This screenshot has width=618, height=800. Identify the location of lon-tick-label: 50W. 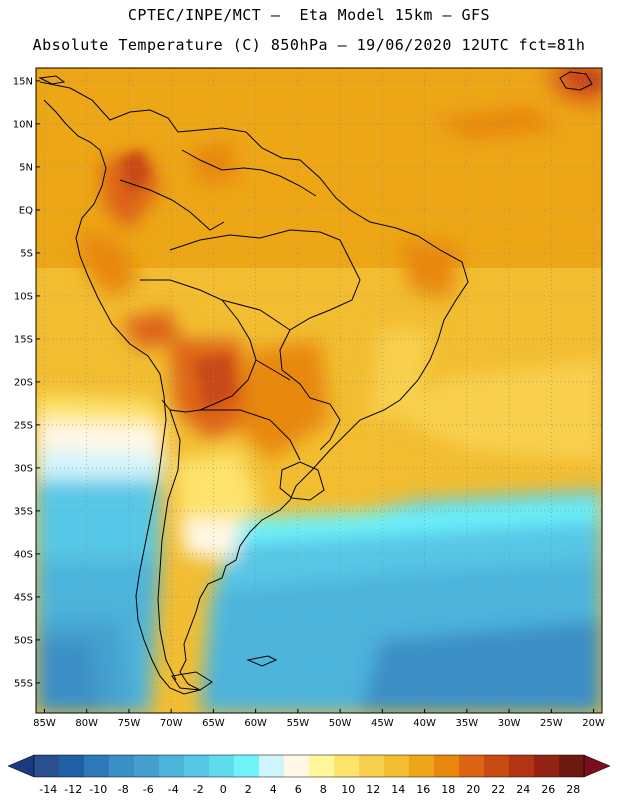
(340, 723).